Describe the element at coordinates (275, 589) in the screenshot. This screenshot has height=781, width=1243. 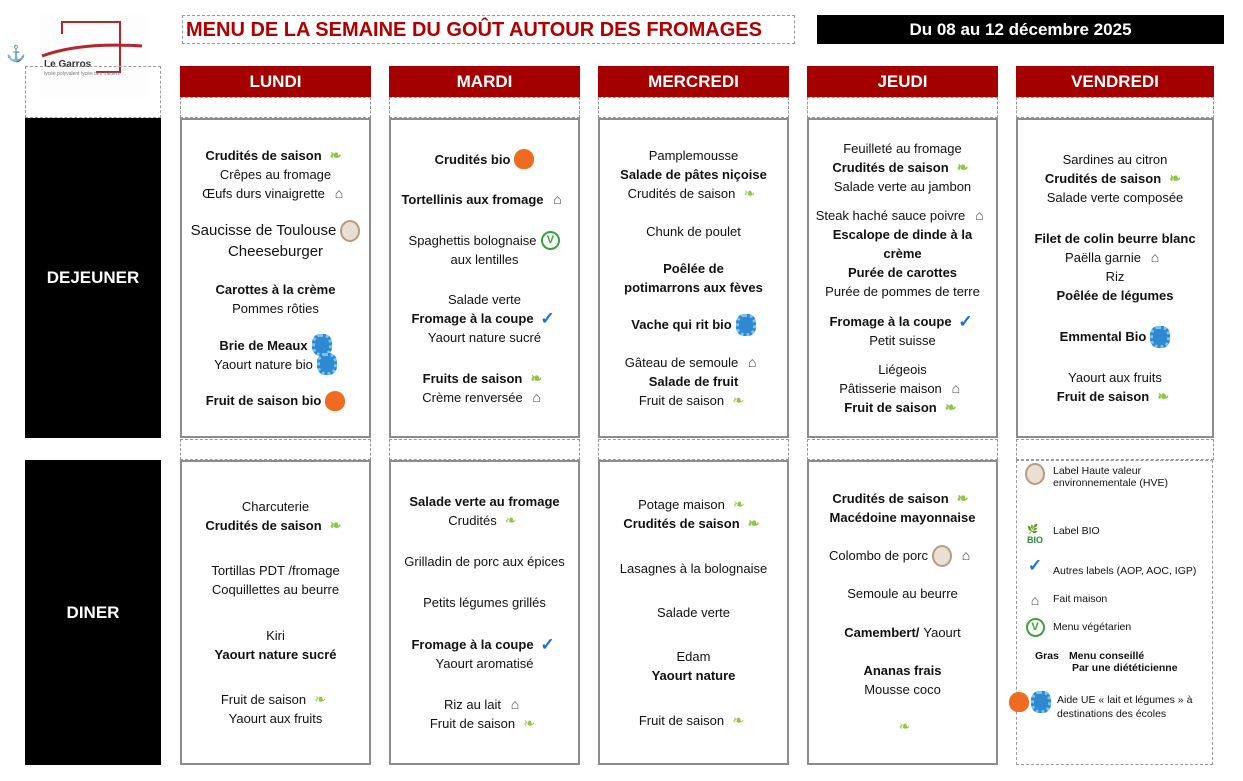
I see `menu-item: Coquillettes au beurre` at that location.